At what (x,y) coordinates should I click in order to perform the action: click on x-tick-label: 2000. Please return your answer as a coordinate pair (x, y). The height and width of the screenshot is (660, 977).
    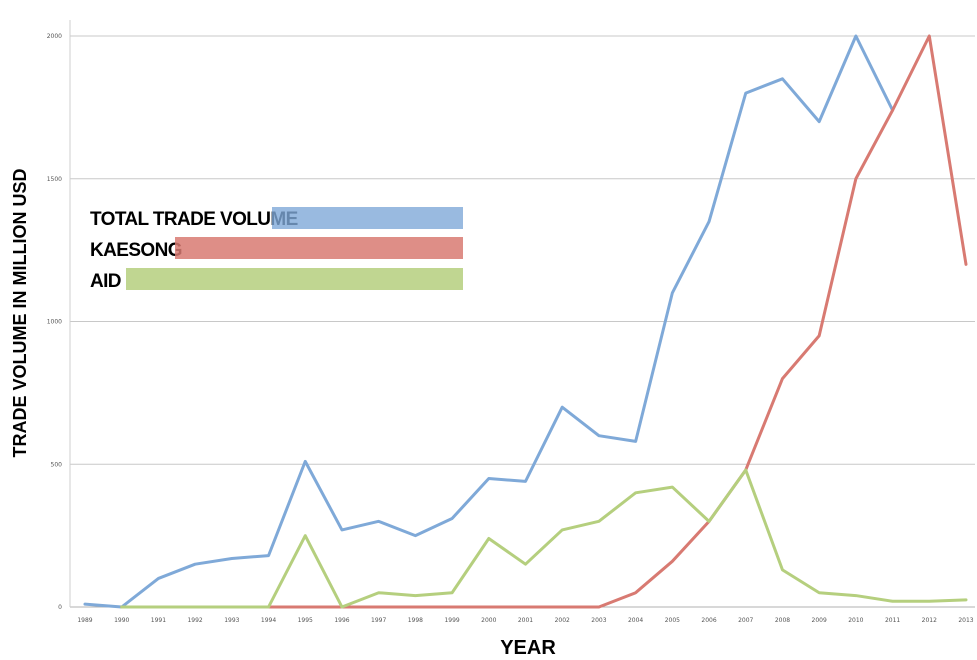
    Looking at the image, I should click on (488, 620).